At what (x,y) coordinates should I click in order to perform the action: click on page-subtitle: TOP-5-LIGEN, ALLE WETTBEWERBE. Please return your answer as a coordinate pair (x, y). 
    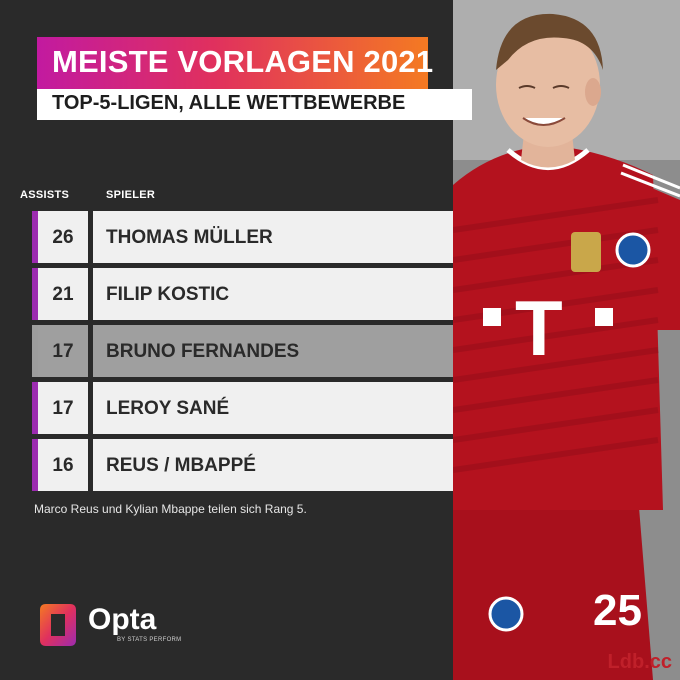
    Looking at the image, I should click on (229, 103).